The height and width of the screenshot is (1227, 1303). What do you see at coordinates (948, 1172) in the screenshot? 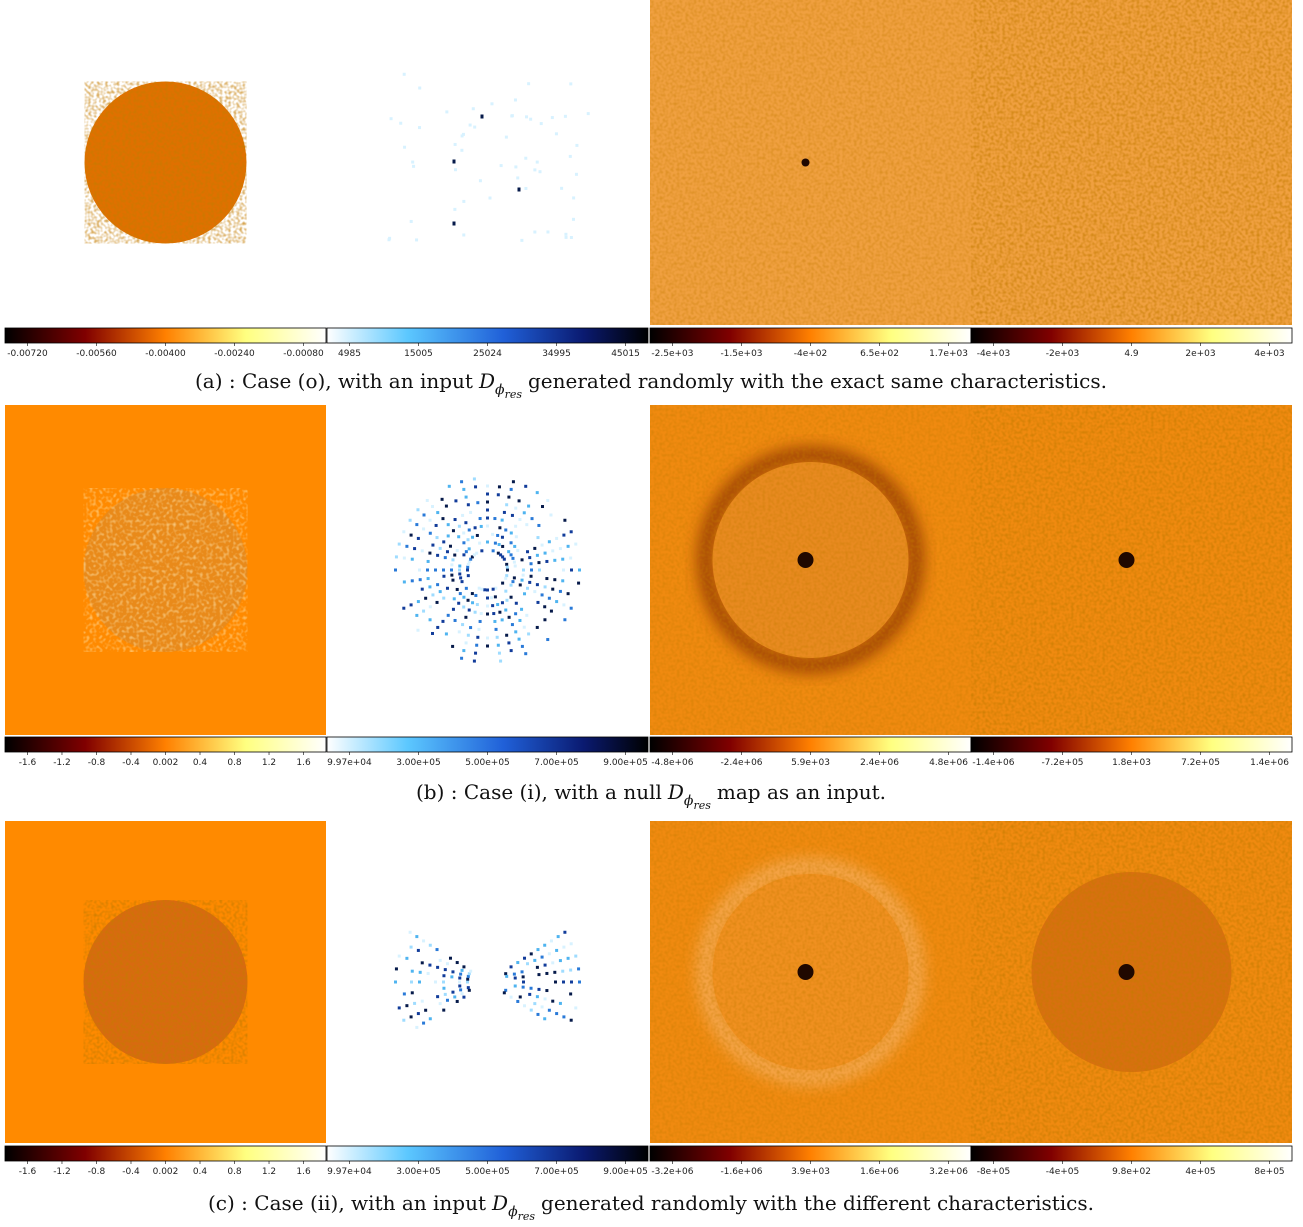
I see `colorbar-tick-label: 3.2e+06` at bounding box center [948, 1172].